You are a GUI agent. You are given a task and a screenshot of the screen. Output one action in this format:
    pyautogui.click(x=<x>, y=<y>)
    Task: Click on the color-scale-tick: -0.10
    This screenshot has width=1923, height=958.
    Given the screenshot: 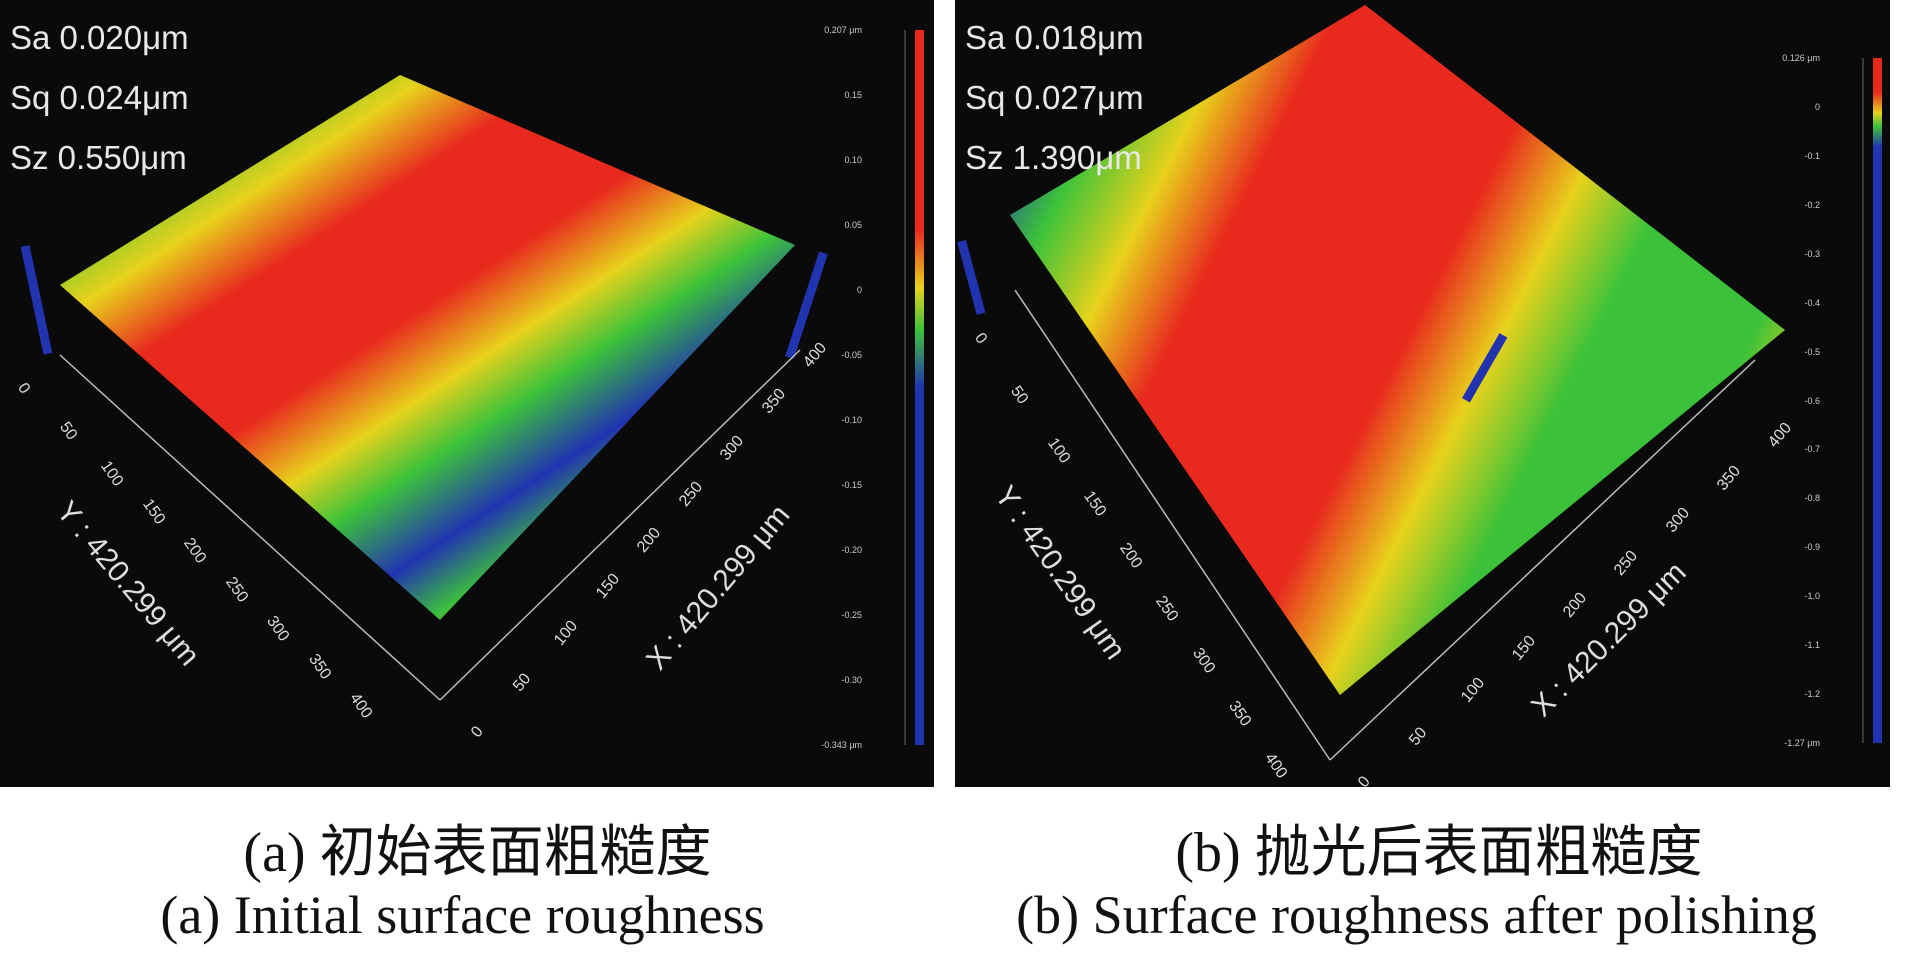 What is the action you would take?
    pyautogui.click(x=851, y=420)
    